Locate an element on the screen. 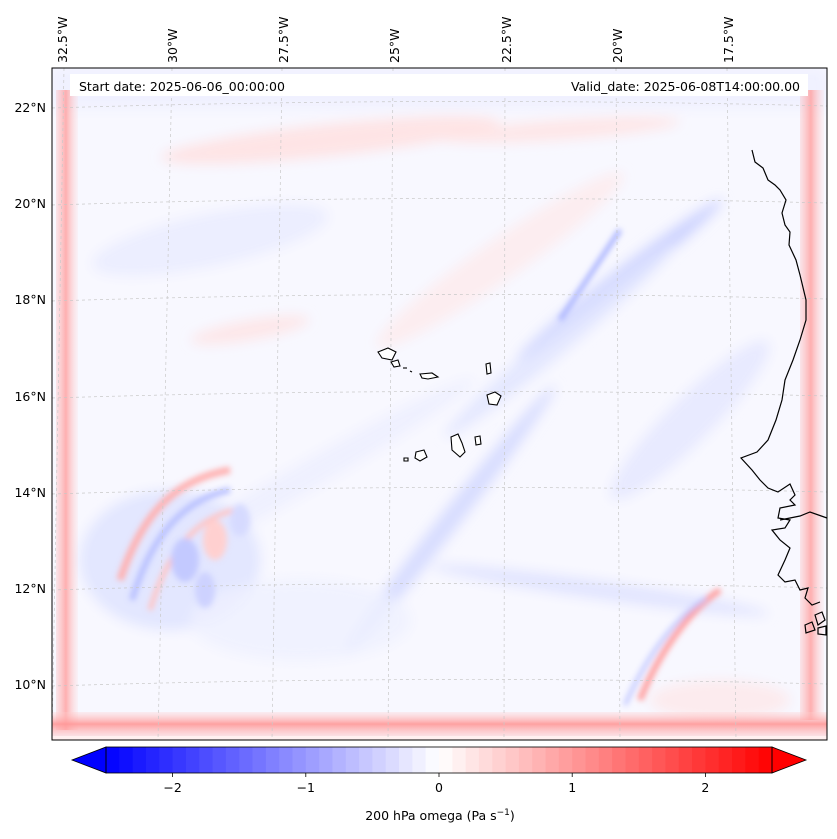  coastlines is located at coordinates (783, 392).